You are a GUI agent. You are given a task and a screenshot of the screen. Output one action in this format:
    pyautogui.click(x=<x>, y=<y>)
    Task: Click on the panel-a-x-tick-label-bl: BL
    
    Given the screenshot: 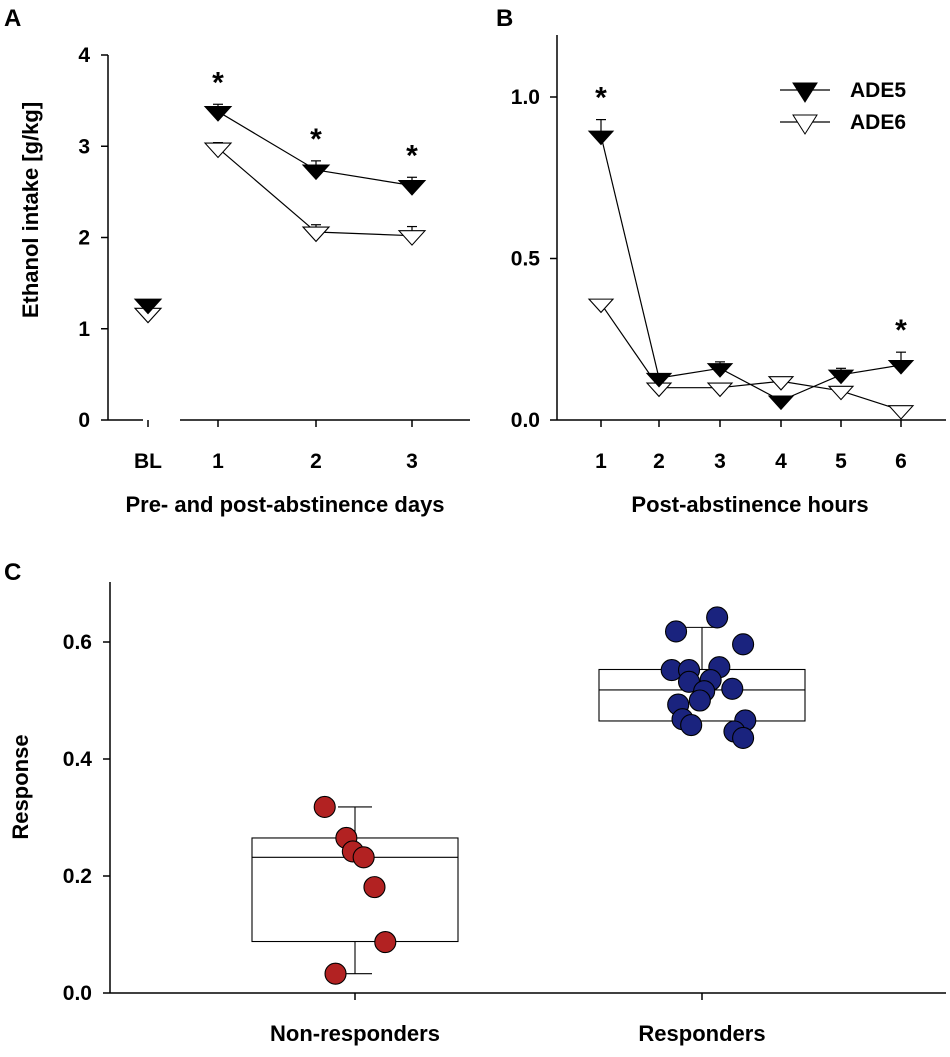 What is the action you would take?
    pyautogui.click(x=148, y=461)
    